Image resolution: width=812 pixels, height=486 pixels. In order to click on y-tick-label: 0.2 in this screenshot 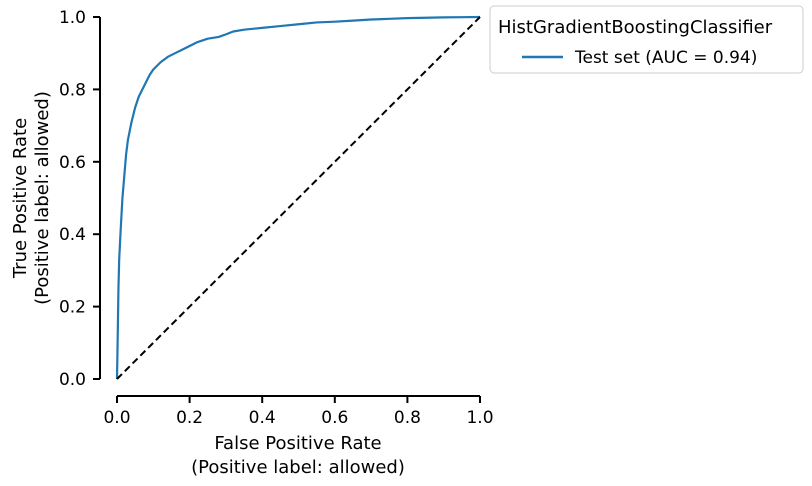, I will do `click(72, 308)`.